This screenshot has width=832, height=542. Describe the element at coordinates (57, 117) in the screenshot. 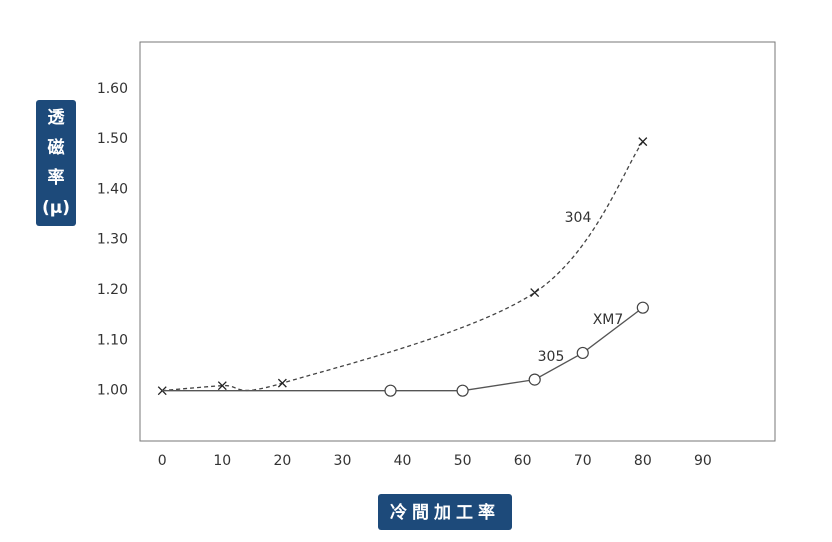

I see `y-axis-label: 透` at that location.